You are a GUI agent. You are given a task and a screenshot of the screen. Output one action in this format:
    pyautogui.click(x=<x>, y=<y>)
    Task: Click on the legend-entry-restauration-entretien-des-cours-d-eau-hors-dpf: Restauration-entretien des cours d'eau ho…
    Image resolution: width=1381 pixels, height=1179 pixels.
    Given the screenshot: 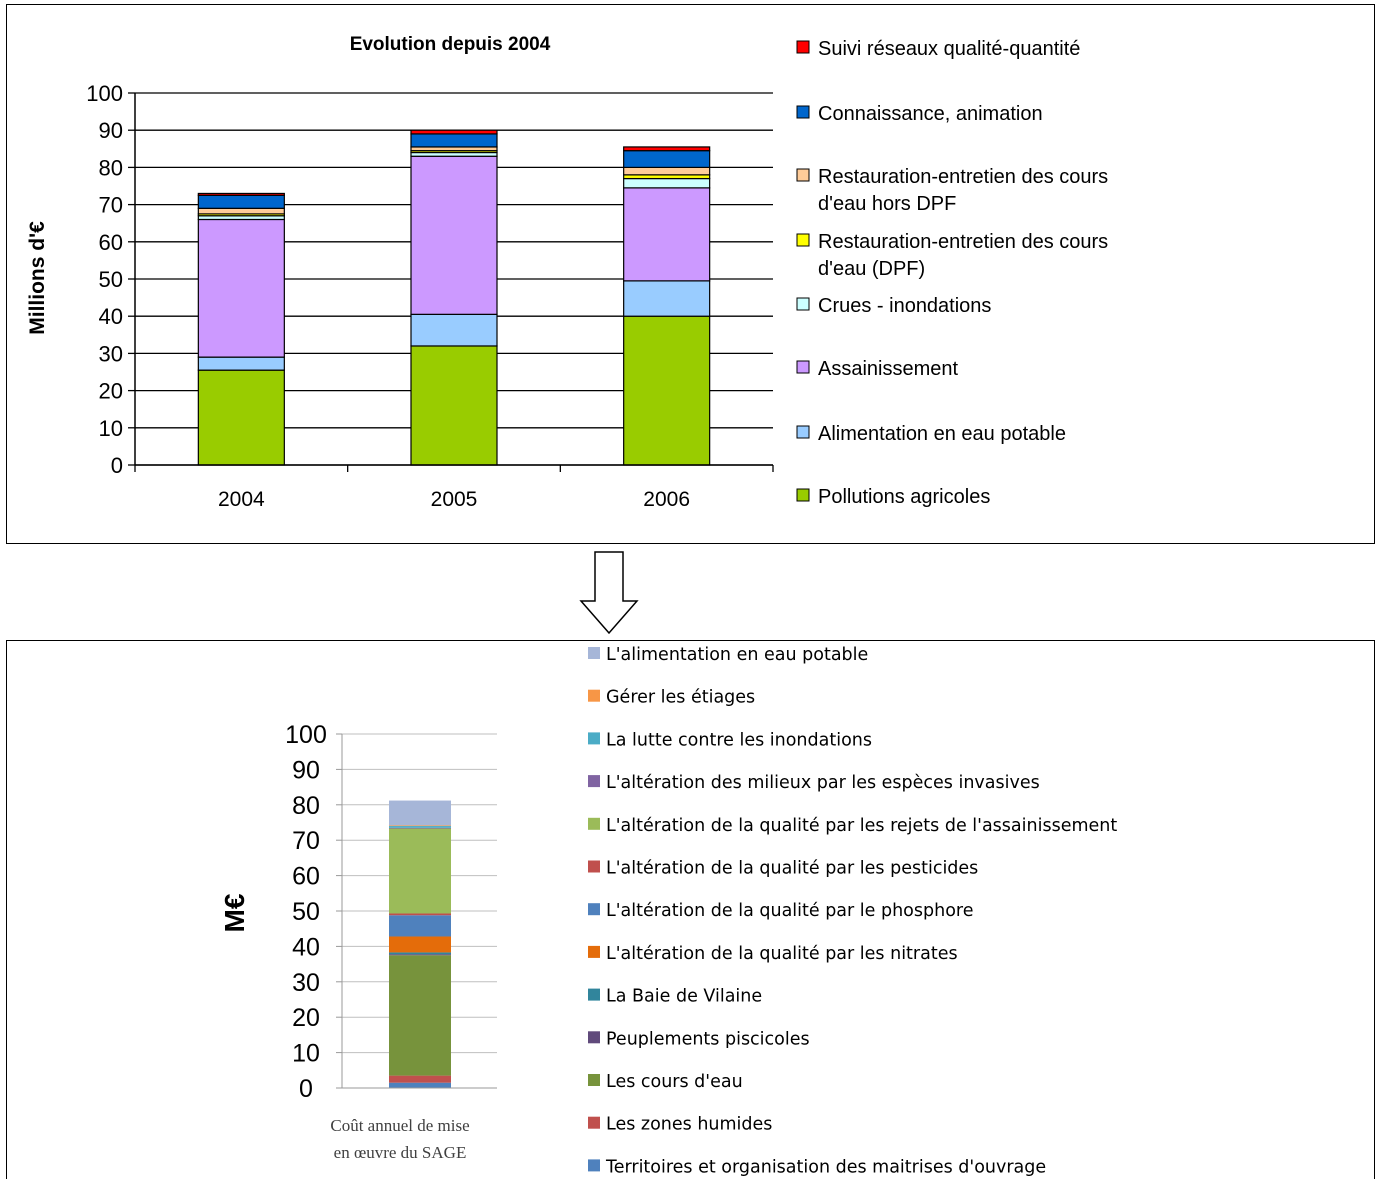 What is the action you would take?
    pyautogui.click(x=952, y=190)
    